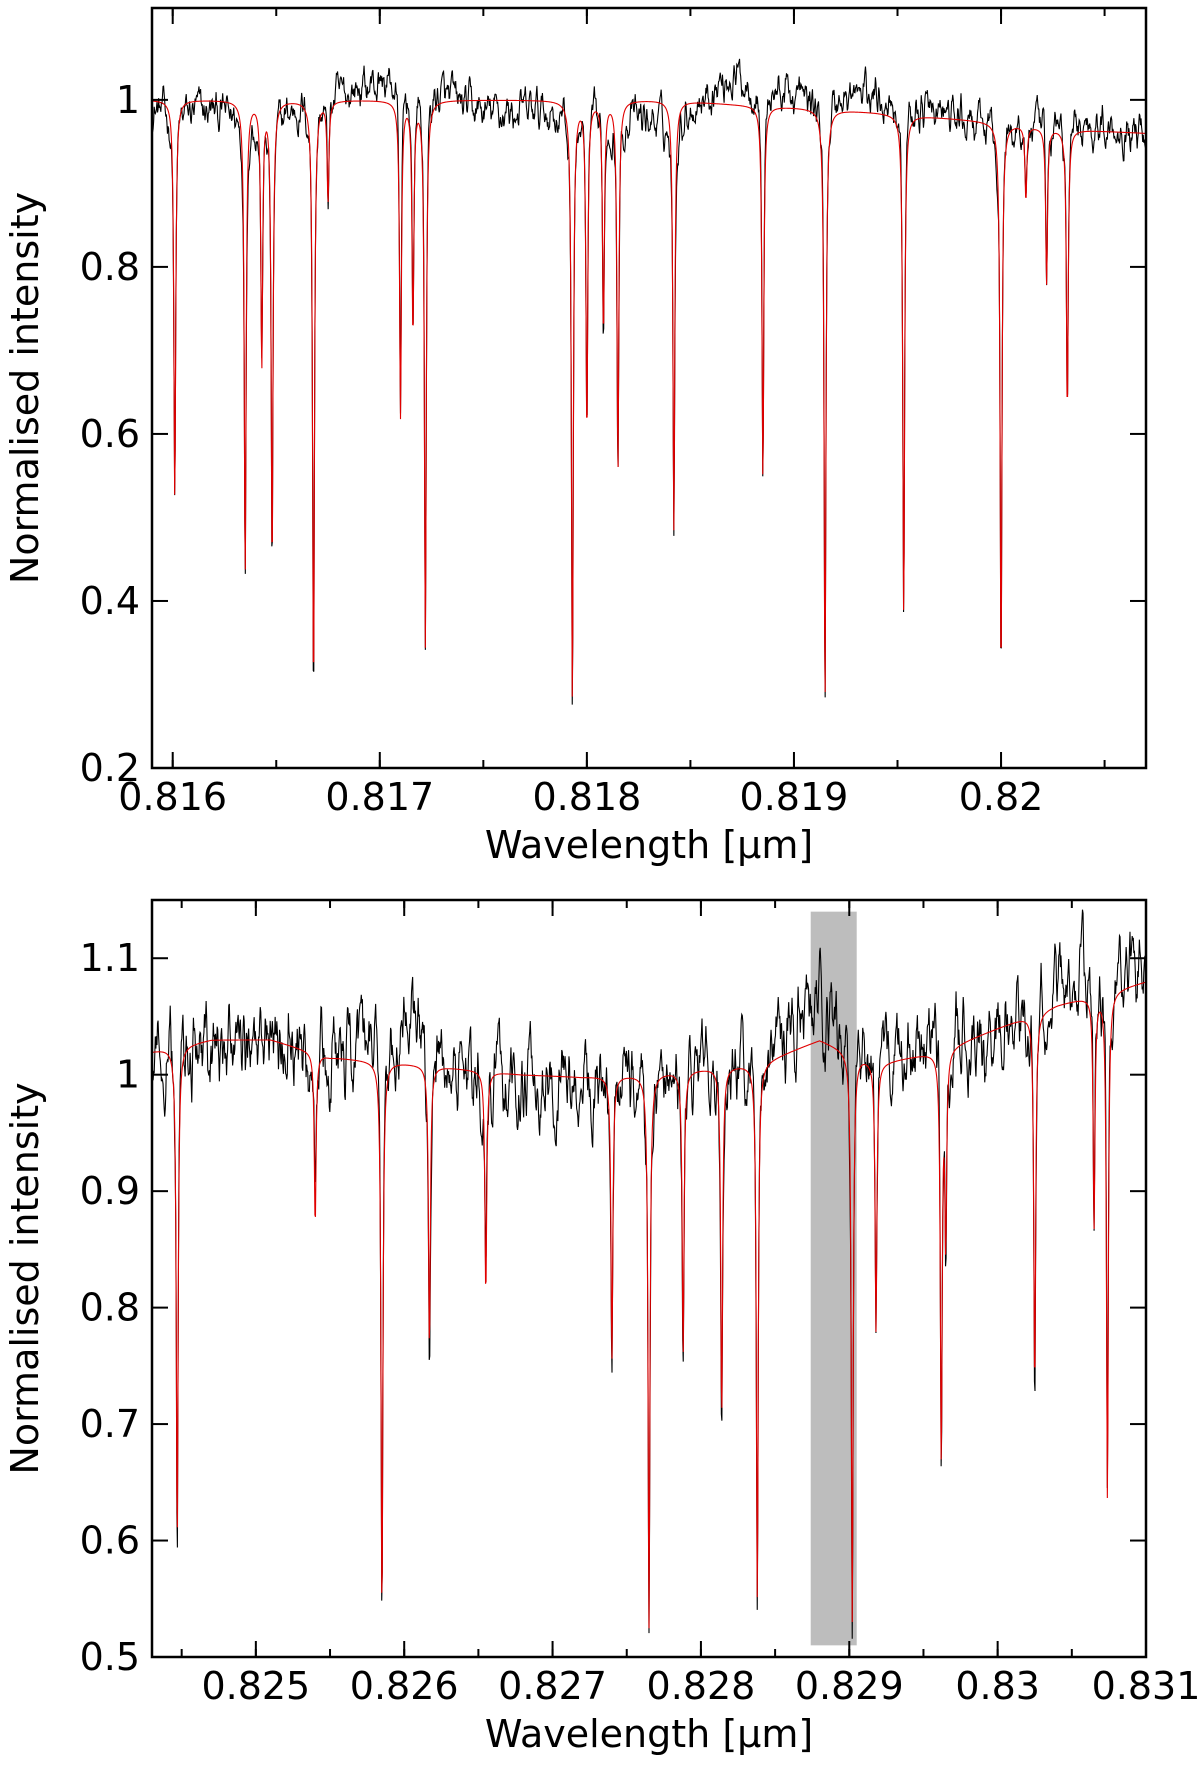 The height and width of the screenshot is (1776, 1200). Describe the element at coordinates (110, 768) in the screenshot. I see `y-tick-label: 0.2` at that location.